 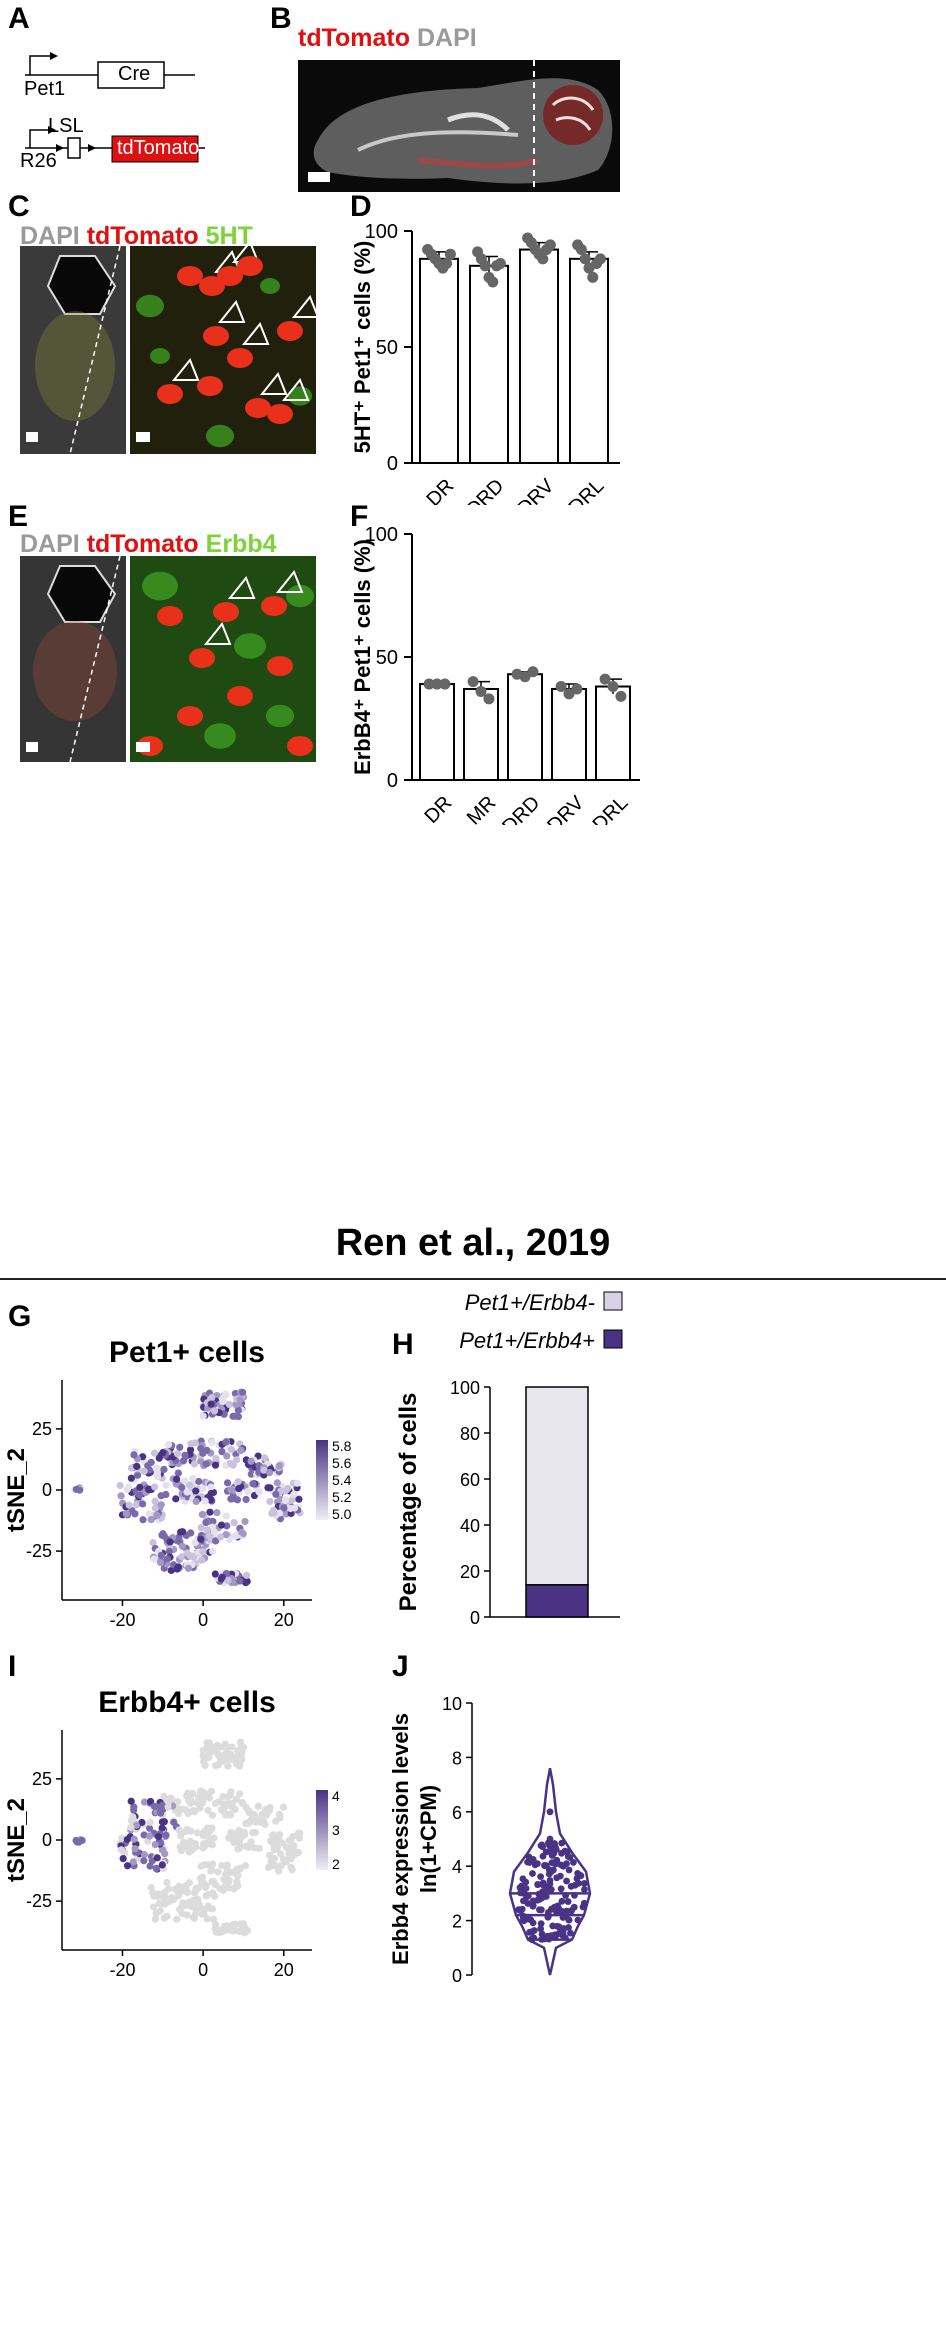 What do you see at coordinates (342, 1497) in the screenshot?
I see `colorbar-label: 5.2` at bounding box center [342, 1497].